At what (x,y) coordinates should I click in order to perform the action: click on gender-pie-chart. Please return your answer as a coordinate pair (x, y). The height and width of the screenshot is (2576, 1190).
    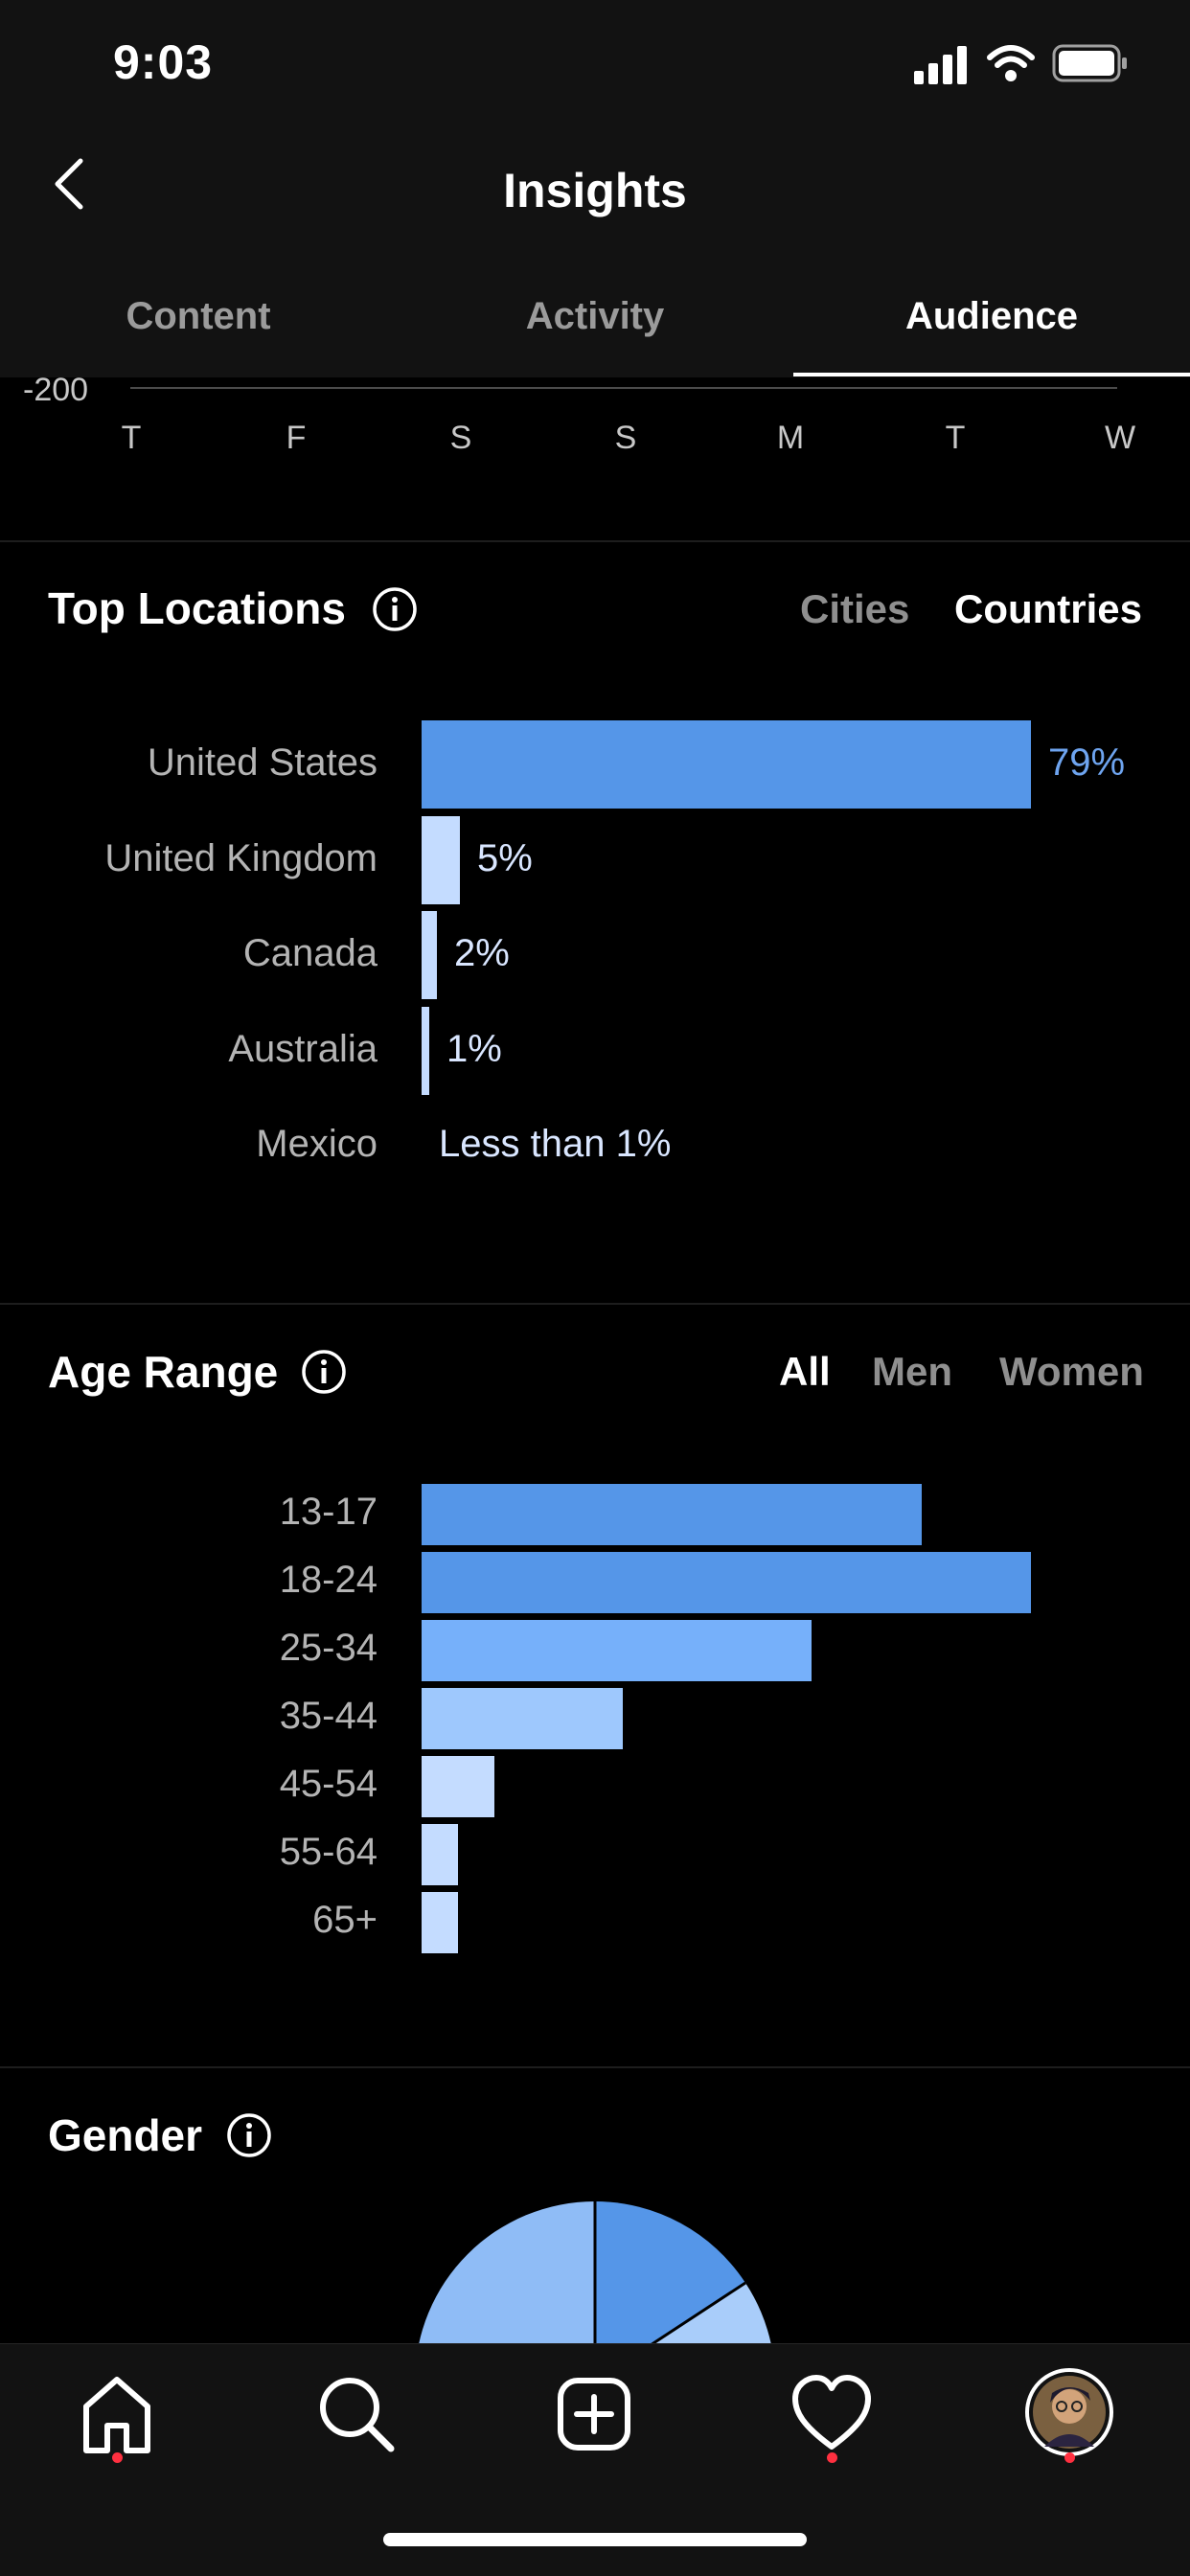
    Looking at the image, I should click on (595, 2272).